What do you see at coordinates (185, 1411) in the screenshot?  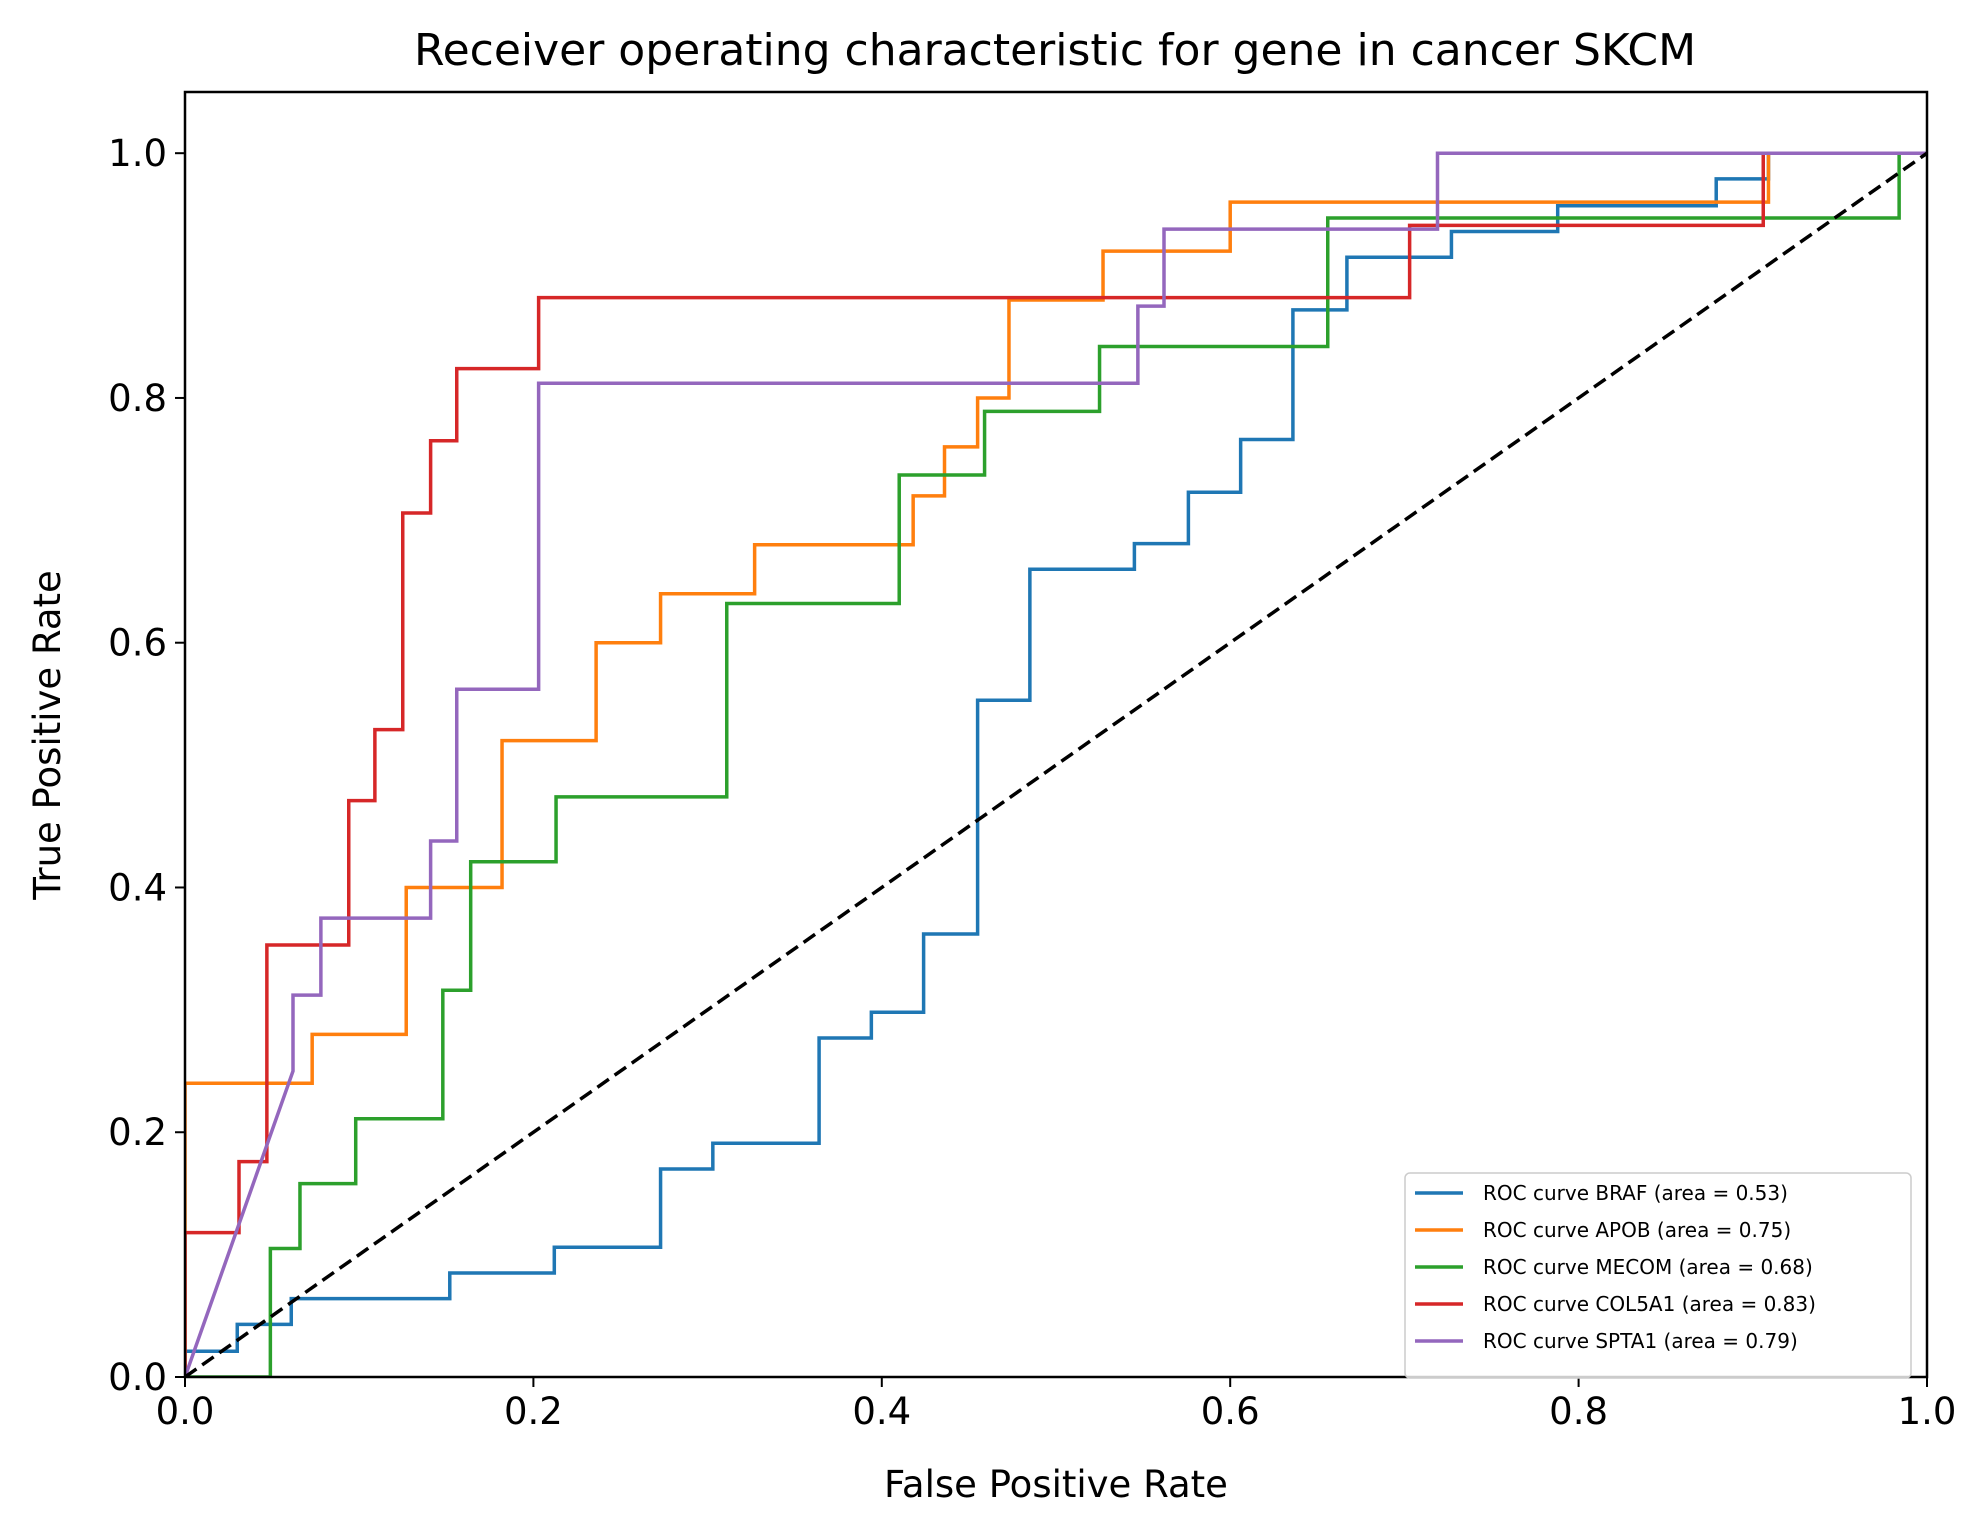 I see `x-tick-label: 0.0` at bounding box center [185, 1411].